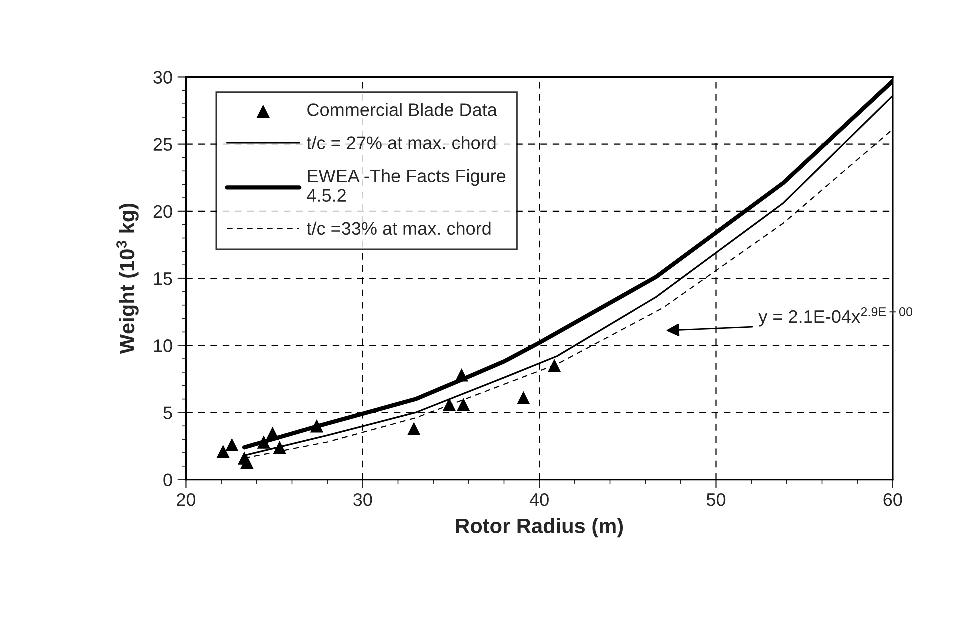 The image size is (955, 633). Describe the element at coordinates (163, 279) in the screenshot. I see `y-tick-label: 15` at that location.